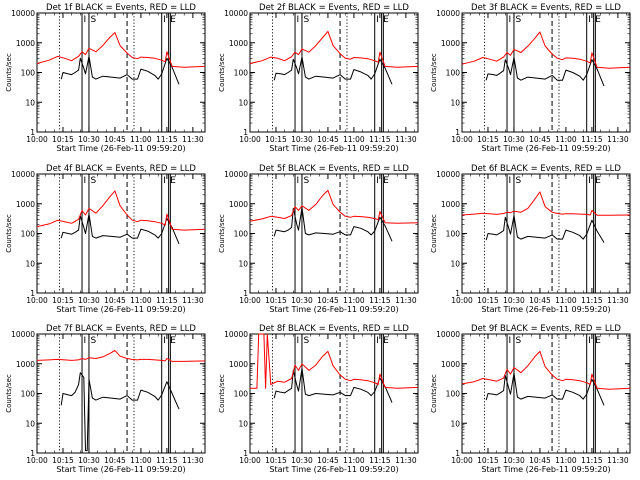 This screenshot has height=480, width=640. What do you see at coordinates (386, 341) in the screenshot?
I see `interval-marker-label: E` at bounding box center [386, 341].